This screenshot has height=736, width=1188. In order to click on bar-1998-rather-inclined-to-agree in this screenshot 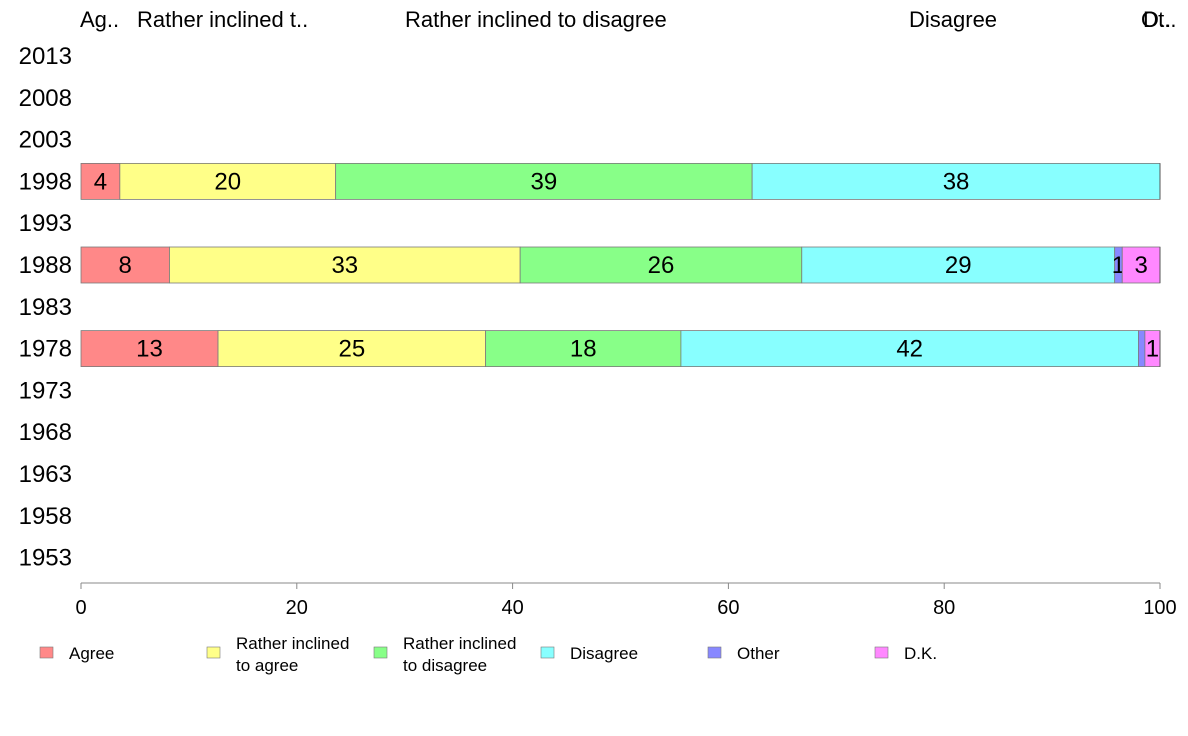, I will do `click(228, 181)`.